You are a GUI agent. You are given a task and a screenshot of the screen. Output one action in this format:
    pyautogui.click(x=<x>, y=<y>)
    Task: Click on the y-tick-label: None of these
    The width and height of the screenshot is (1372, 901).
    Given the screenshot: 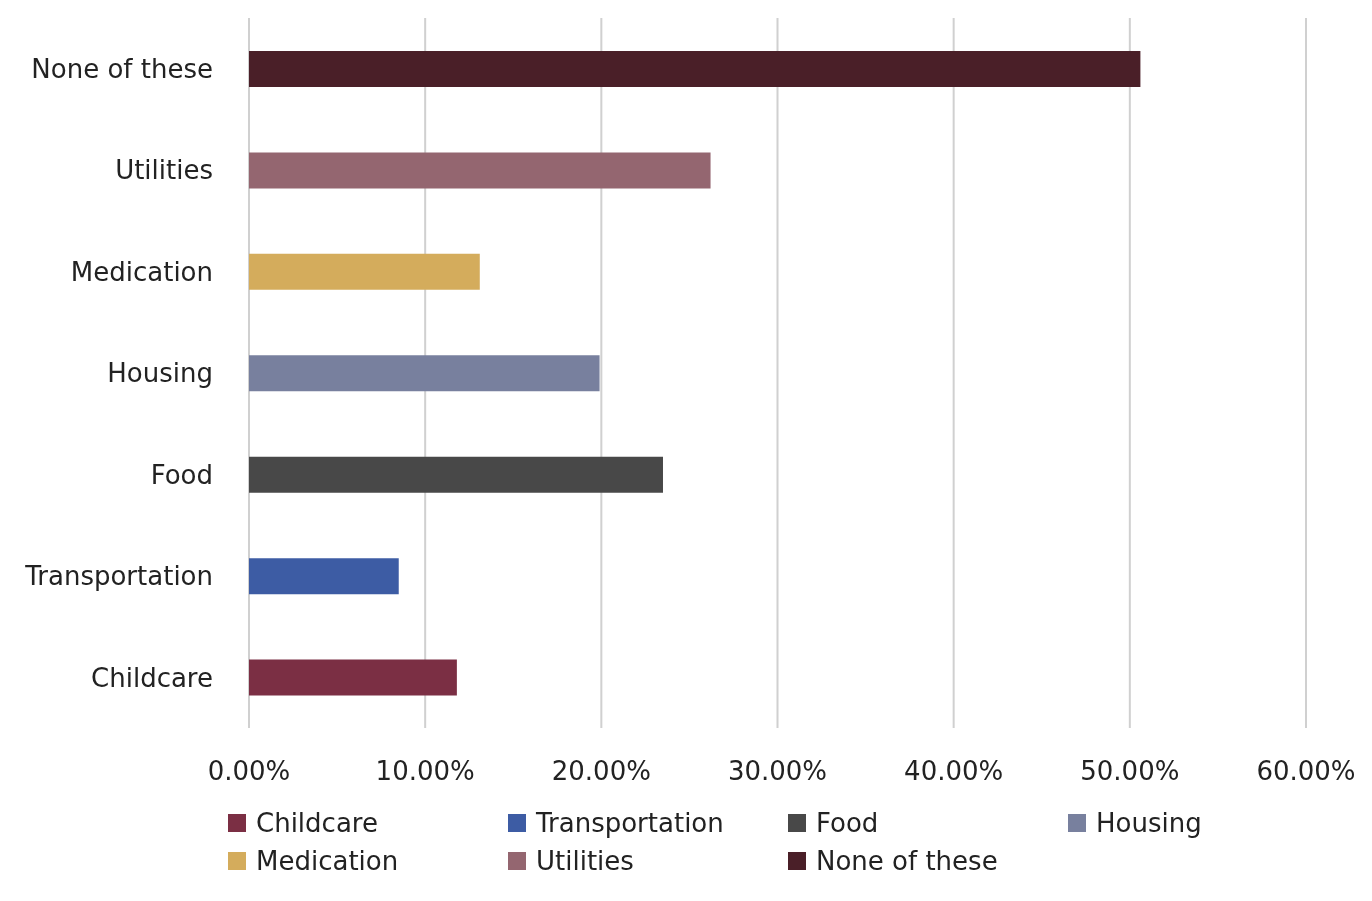 What is the action you would take?
    pyautogui.click(x=122, y=68)
    